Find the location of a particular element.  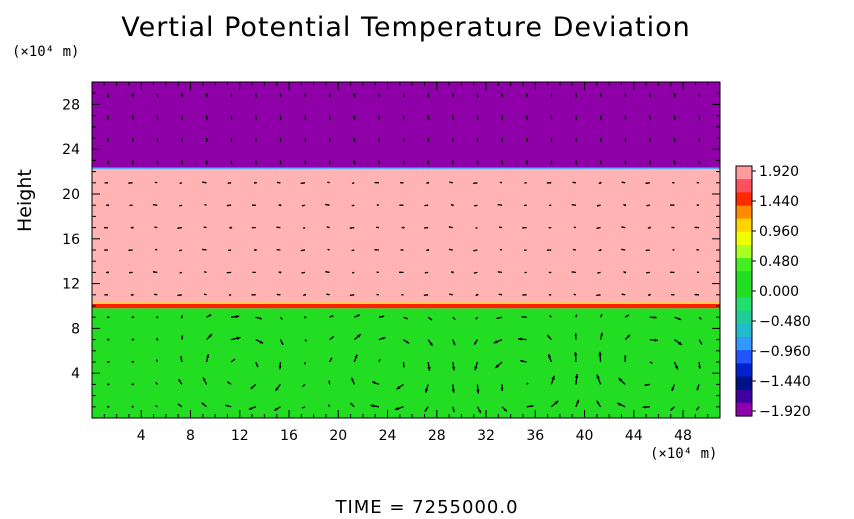

y-tick-label: 8 is located at coordinates (75, 329).